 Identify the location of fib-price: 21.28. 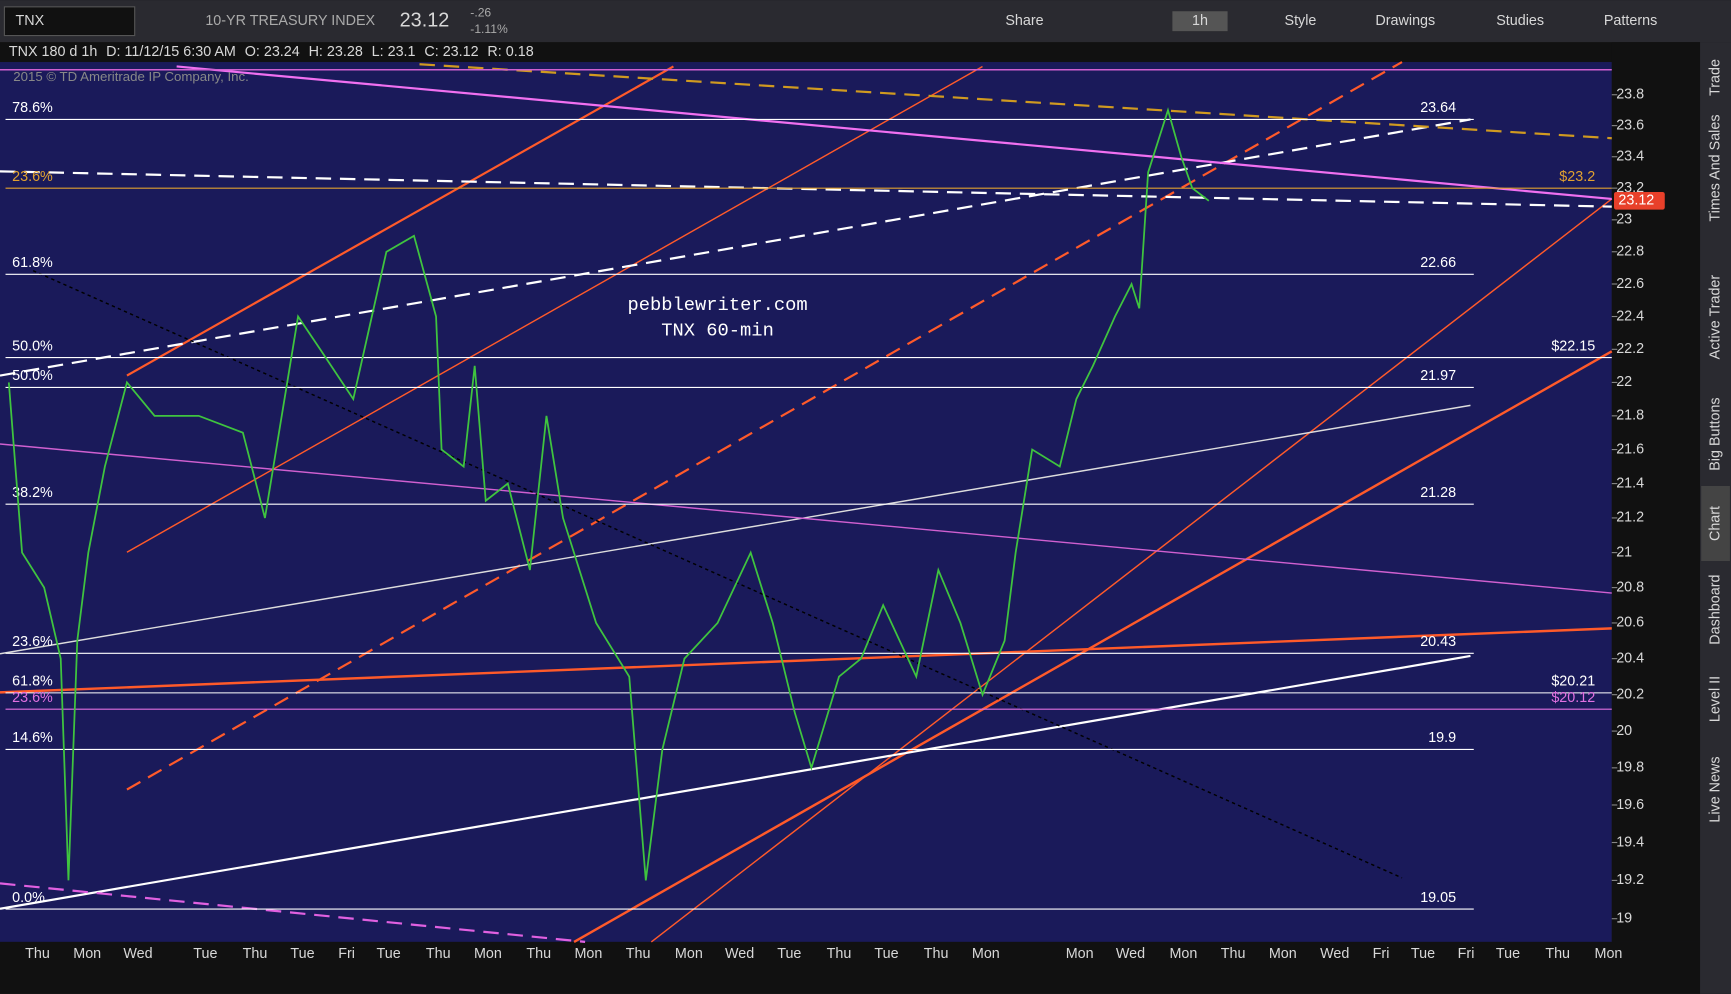
(1438, 493).